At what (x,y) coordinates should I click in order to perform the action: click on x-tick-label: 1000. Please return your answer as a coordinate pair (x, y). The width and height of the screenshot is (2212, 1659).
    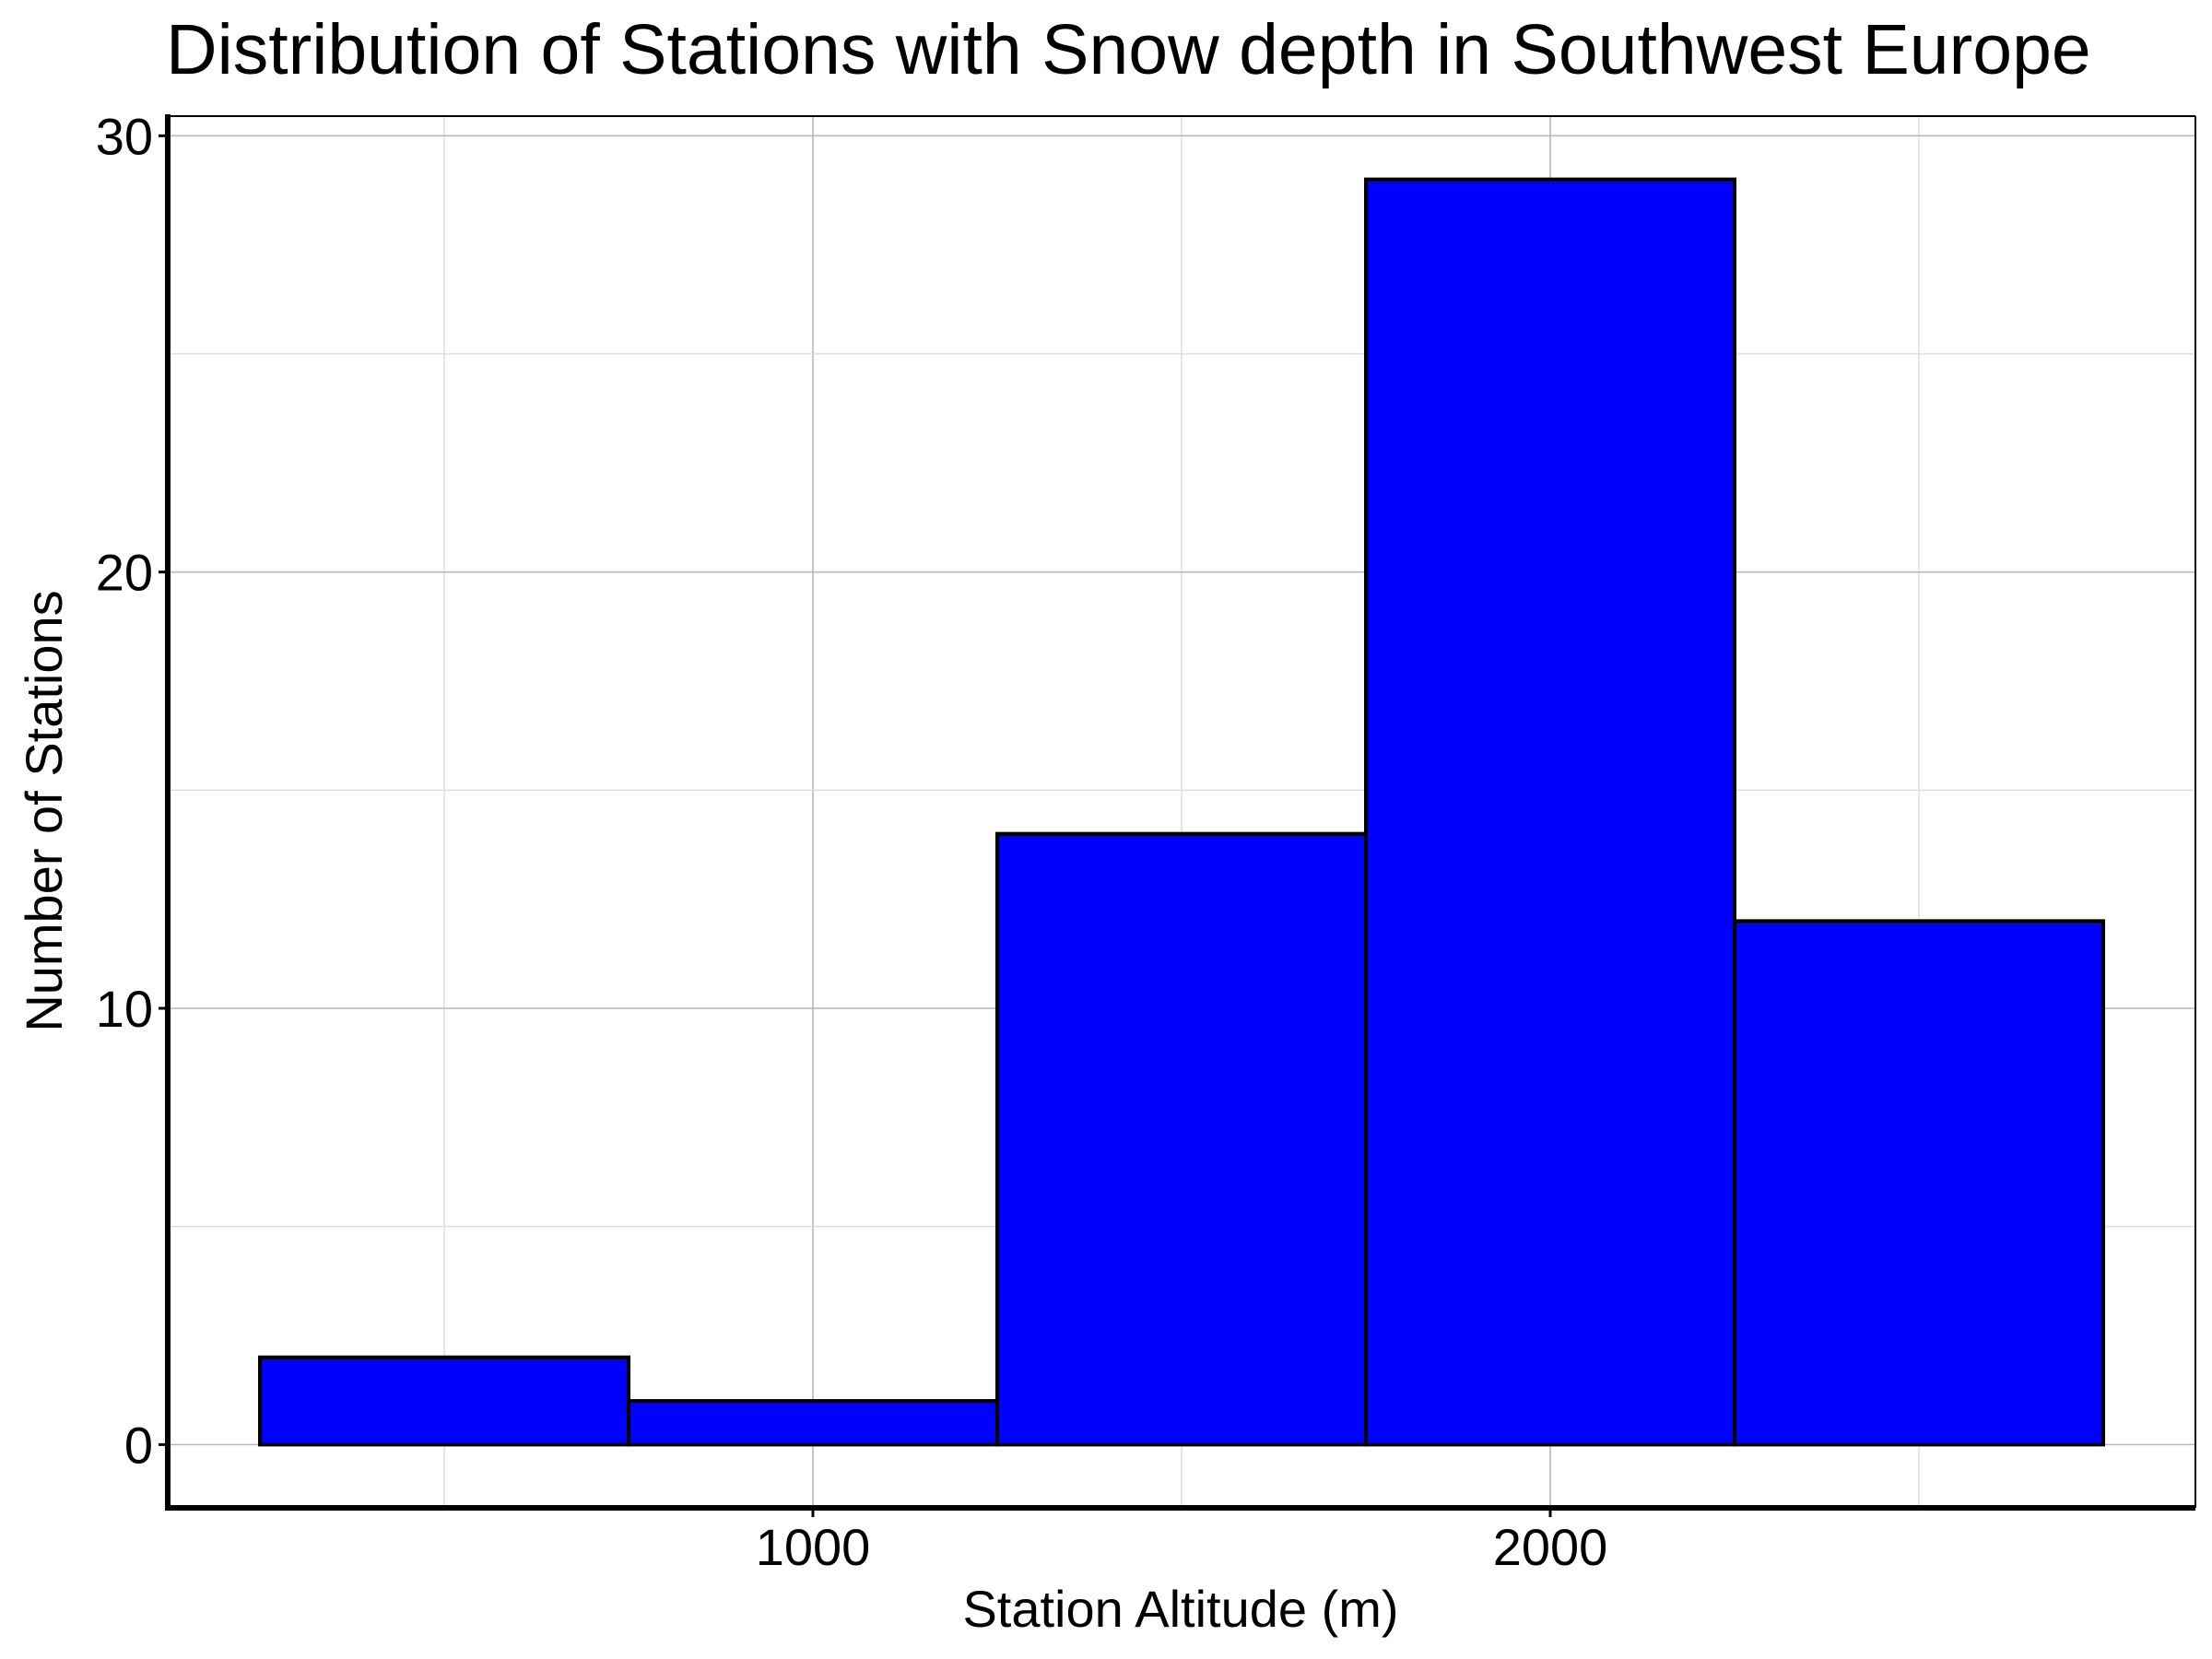
    Looking at the image, I should click on (813, 1547).